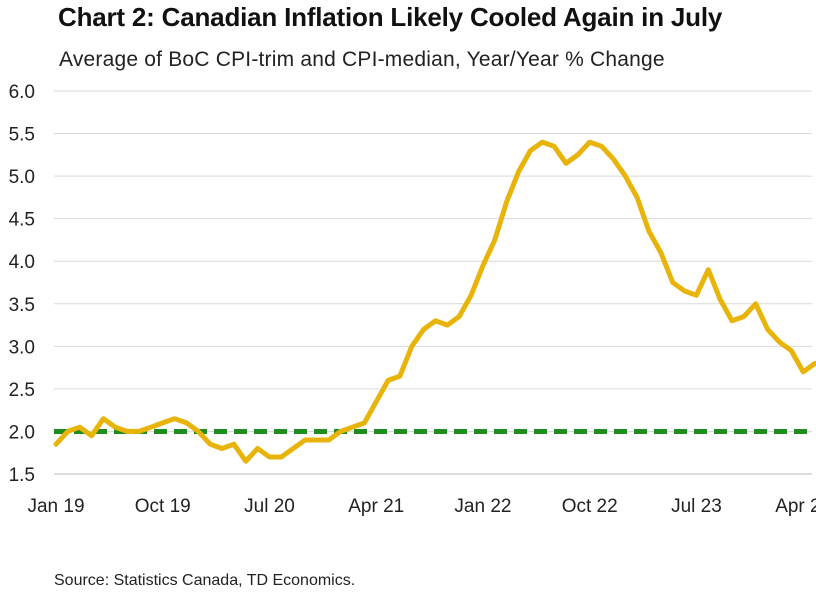  I want to click on x-tick-label: Apr 24, so click(795, 506).